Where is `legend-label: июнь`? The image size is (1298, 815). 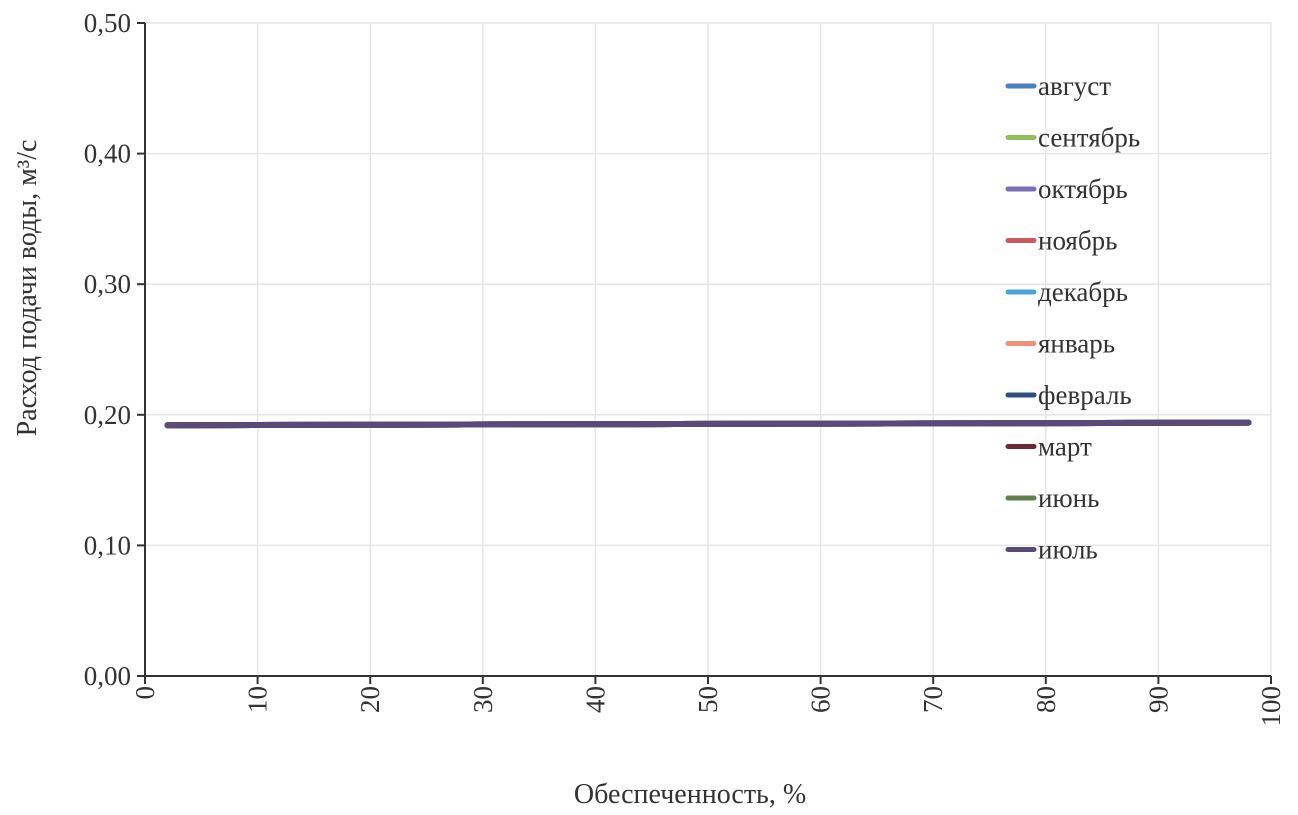 legend-label: июнь is located at coordinates (1068, 498).